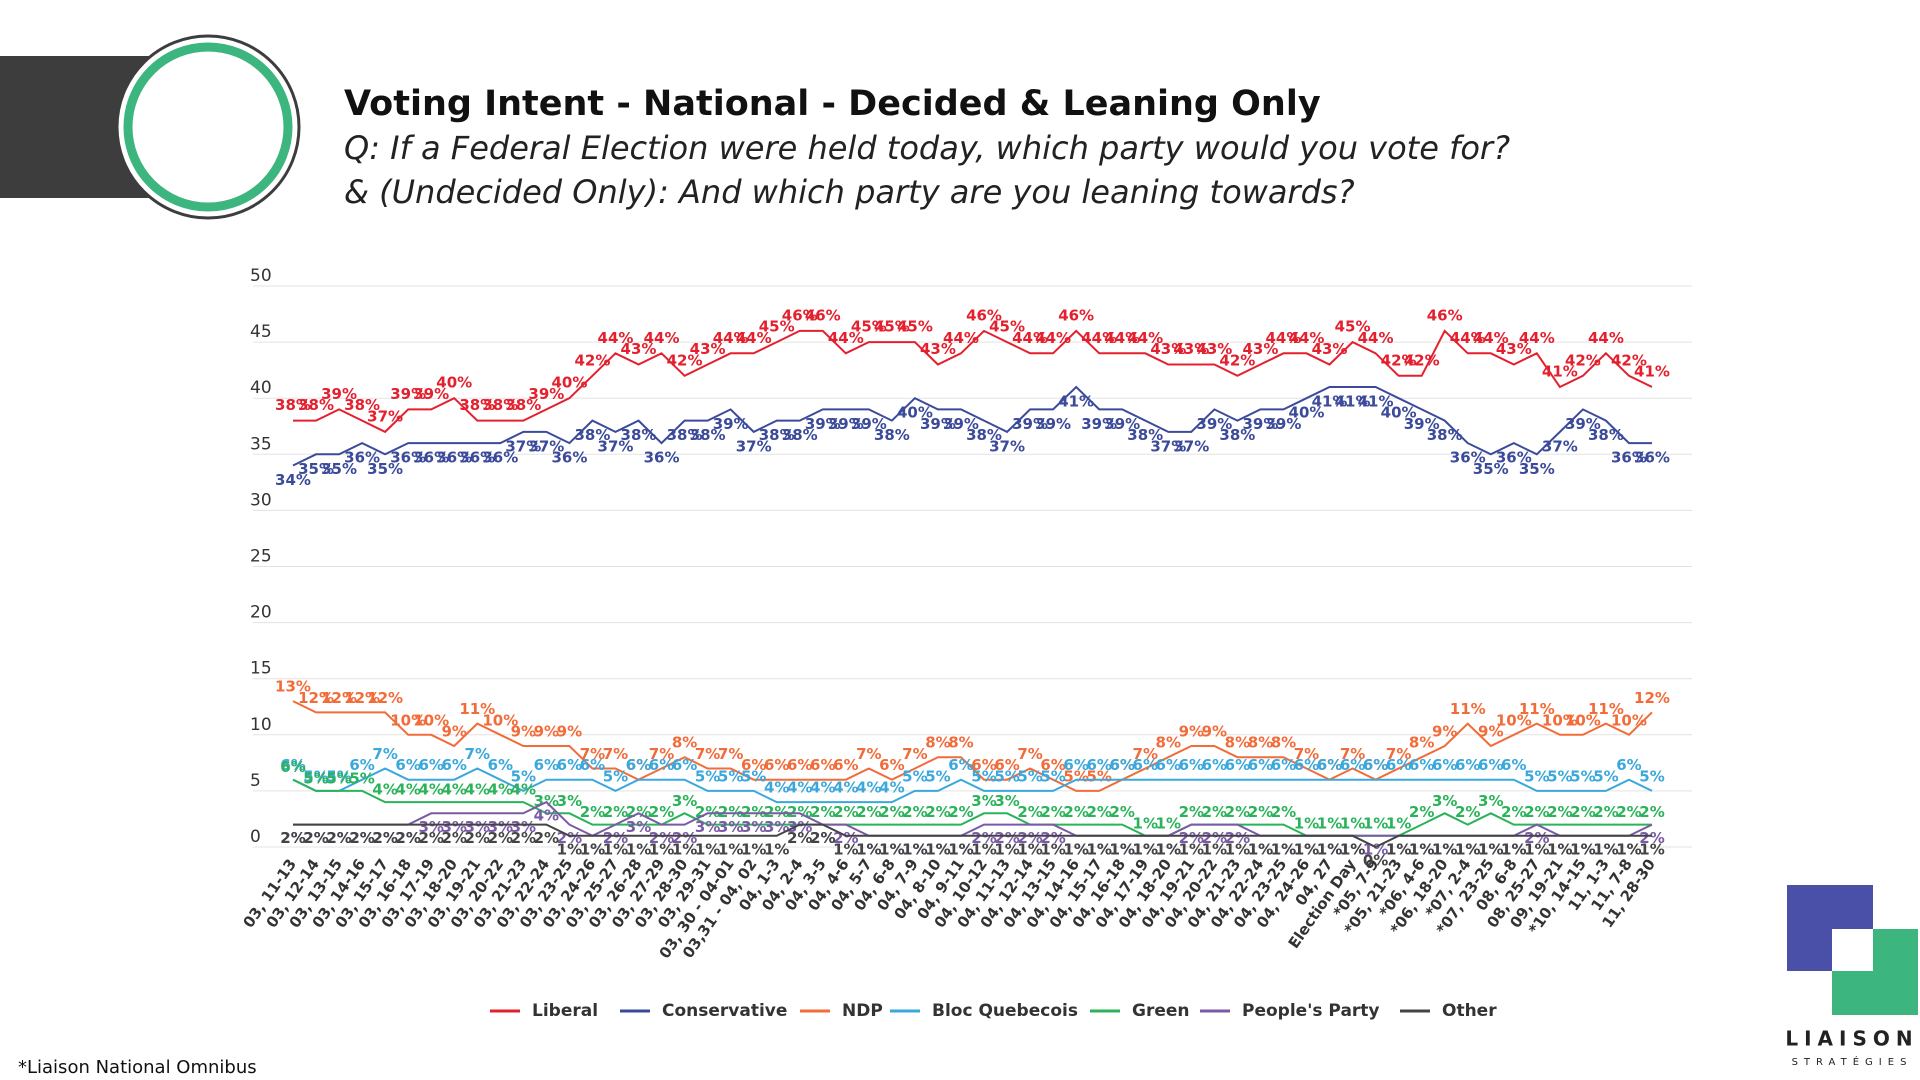 This screenshot has height=1080, width=1920. Describe the element at coordinates (1237, 360) in the screenshot. I see `data-label: 42%` at that location.